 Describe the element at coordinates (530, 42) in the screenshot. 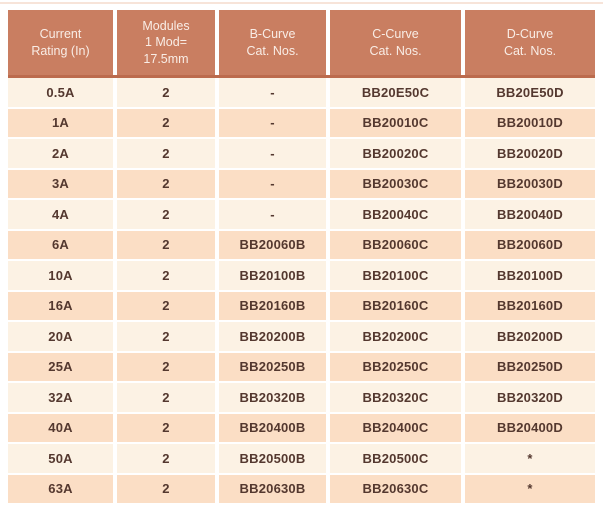

I see `column-header-d-curve-cat-nos: D-Curve Cat. Nos.` at that location.